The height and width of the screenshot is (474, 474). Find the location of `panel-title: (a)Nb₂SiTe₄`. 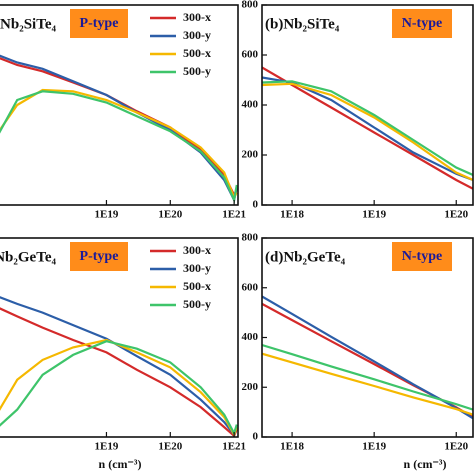

panel-title: (a)Nb₂SiTe₄ is located at coordinates (28, 24).